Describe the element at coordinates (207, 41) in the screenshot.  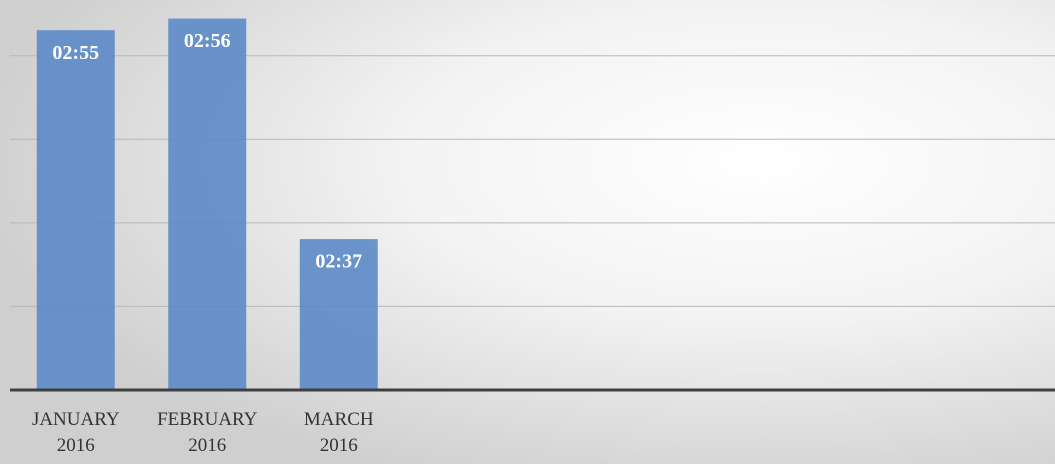
I see `data-label: 02:56` at that location.